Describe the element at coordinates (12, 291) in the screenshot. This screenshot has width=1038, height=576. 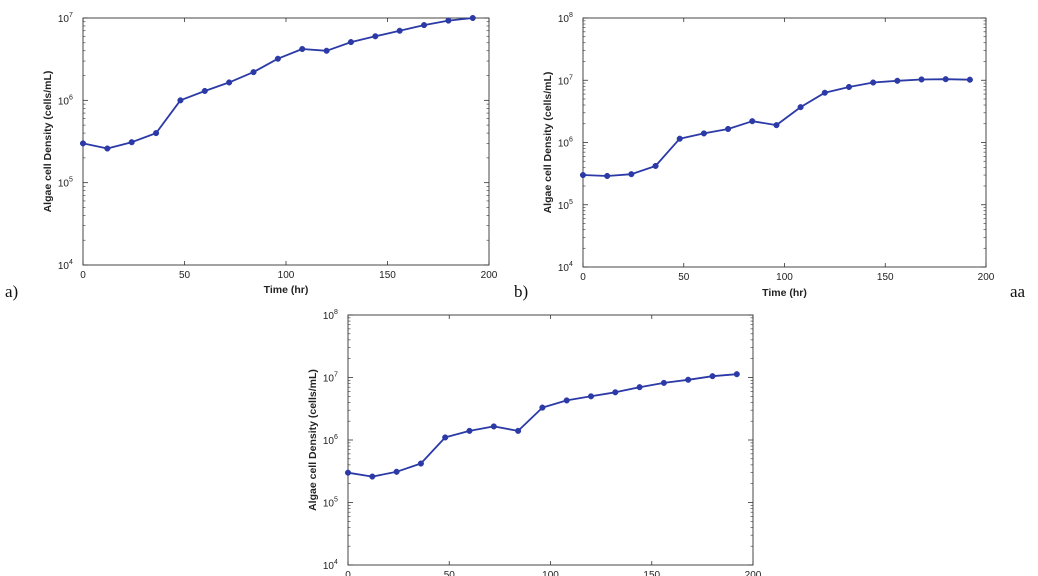
I see `panel-label-a: a)` at that location.